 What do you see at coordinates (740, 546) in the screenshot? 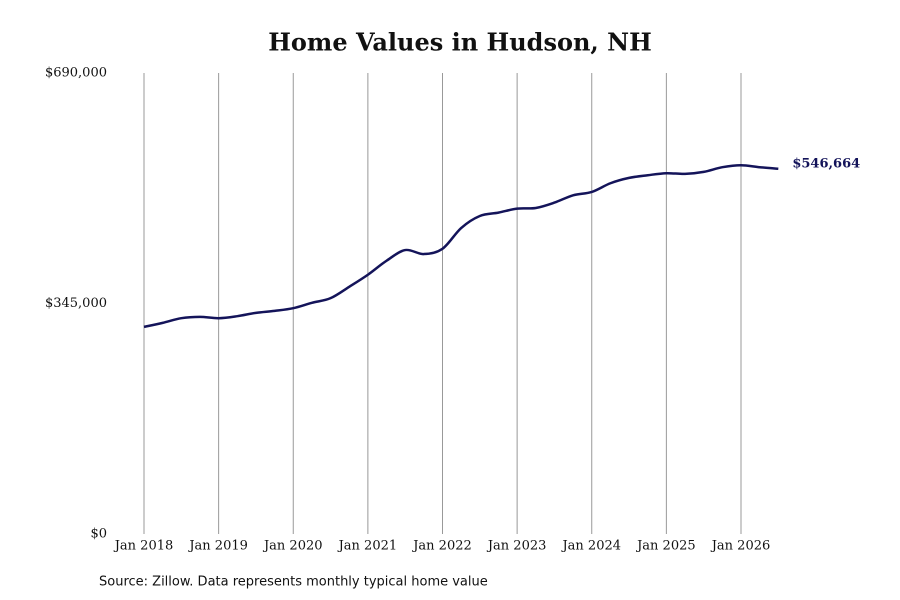
I see `x-tick-label: Jan 2026` at bounding box center [740, 546].